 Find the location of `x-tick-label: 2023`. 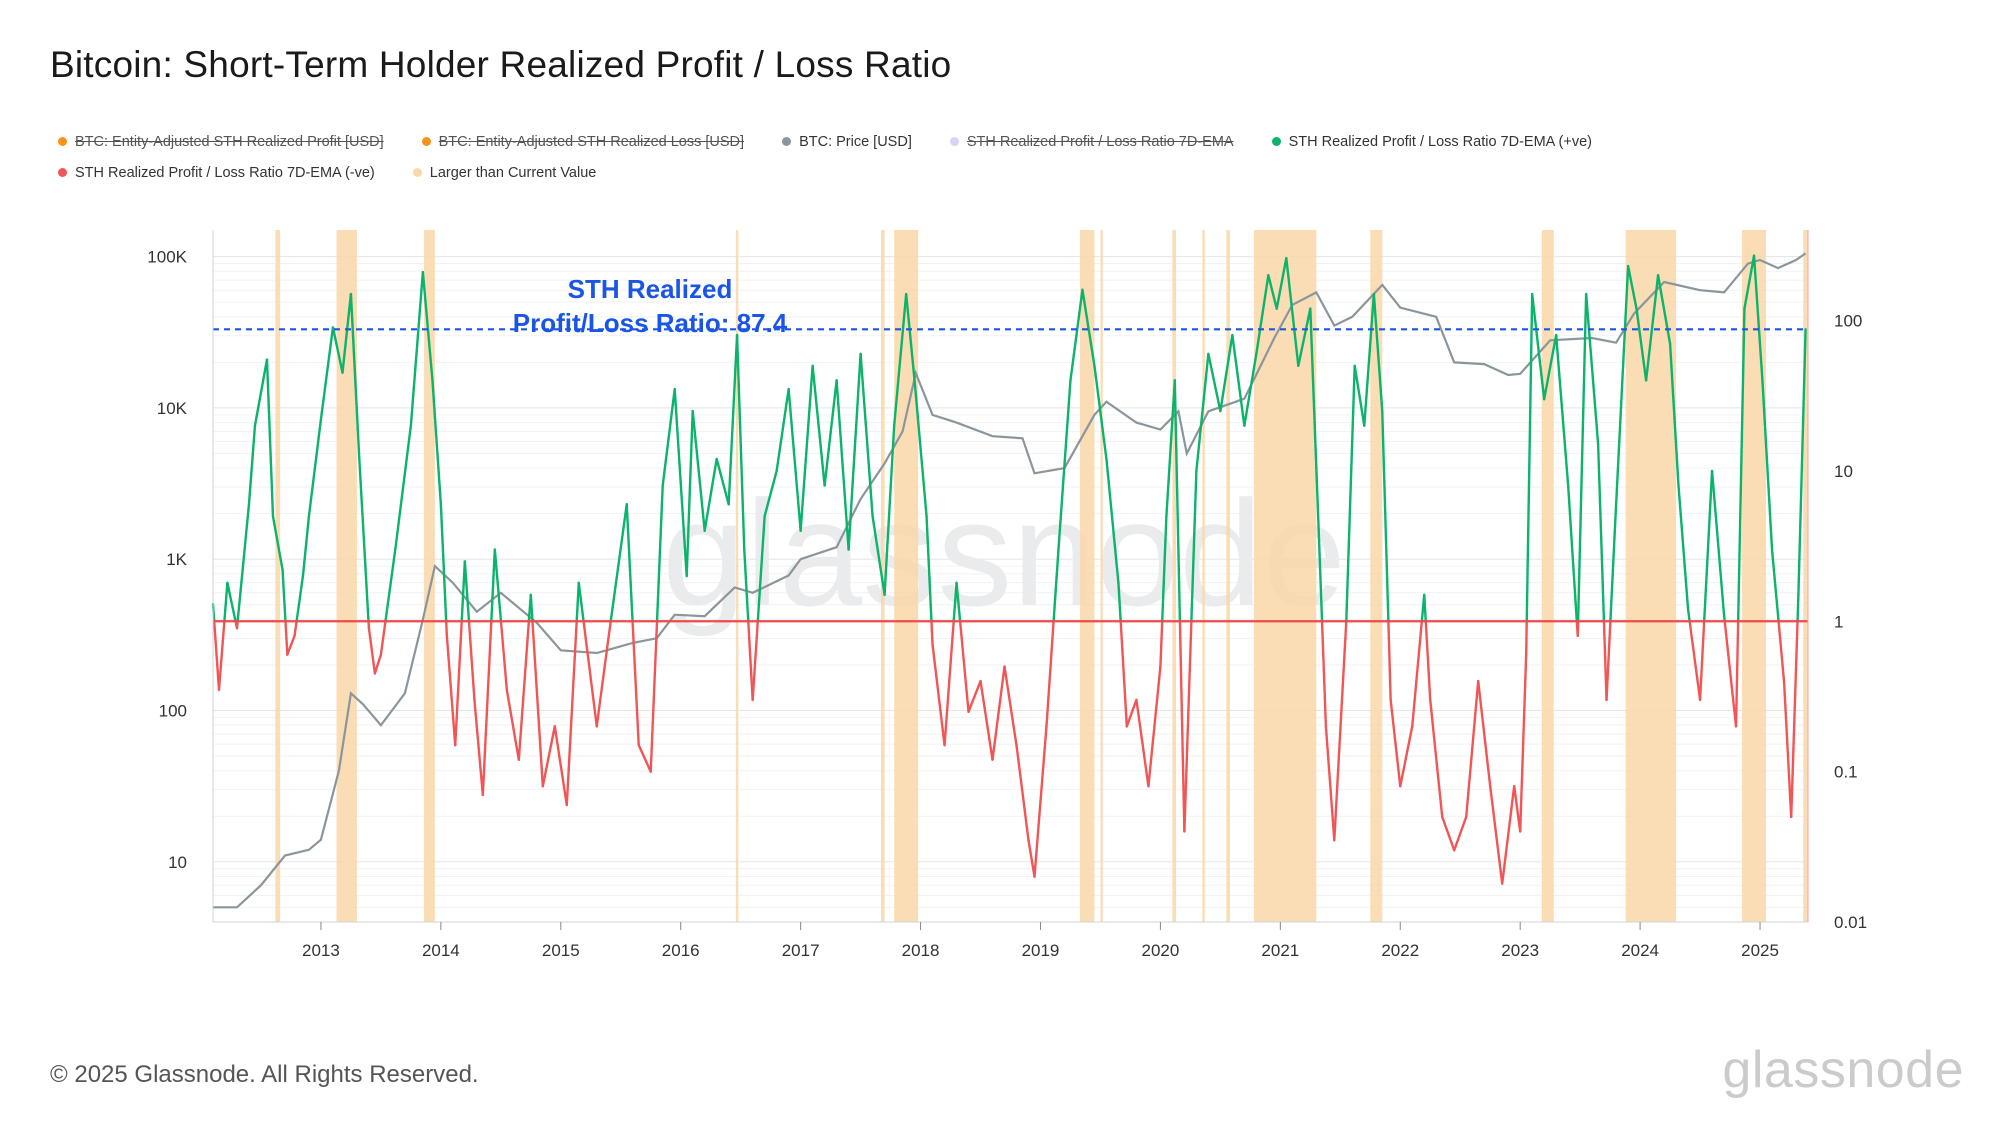

x-tick-label: 2023 is located at coordinates (1520, 950).